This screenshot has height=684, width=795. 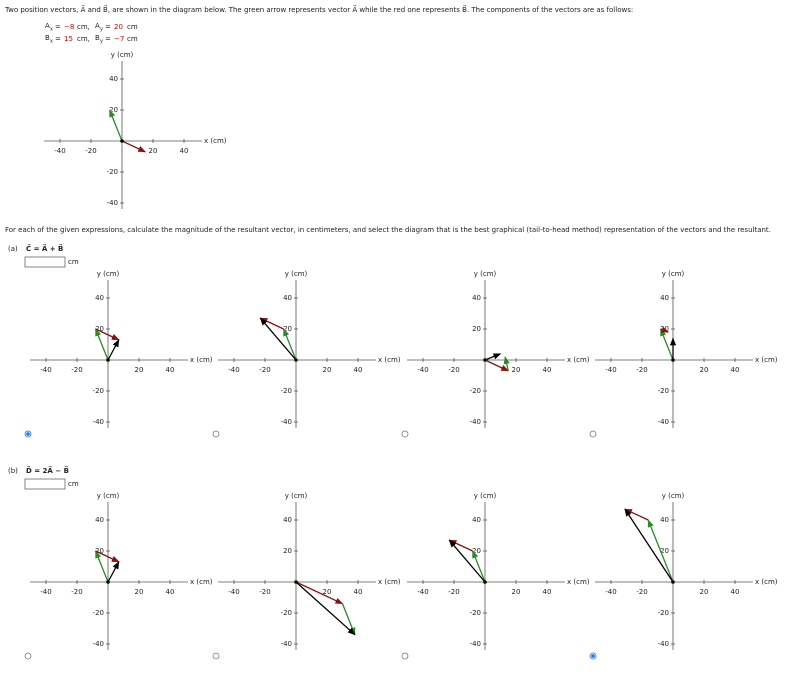 I want to click on component-symbol: A, so click(x=47, y=26).